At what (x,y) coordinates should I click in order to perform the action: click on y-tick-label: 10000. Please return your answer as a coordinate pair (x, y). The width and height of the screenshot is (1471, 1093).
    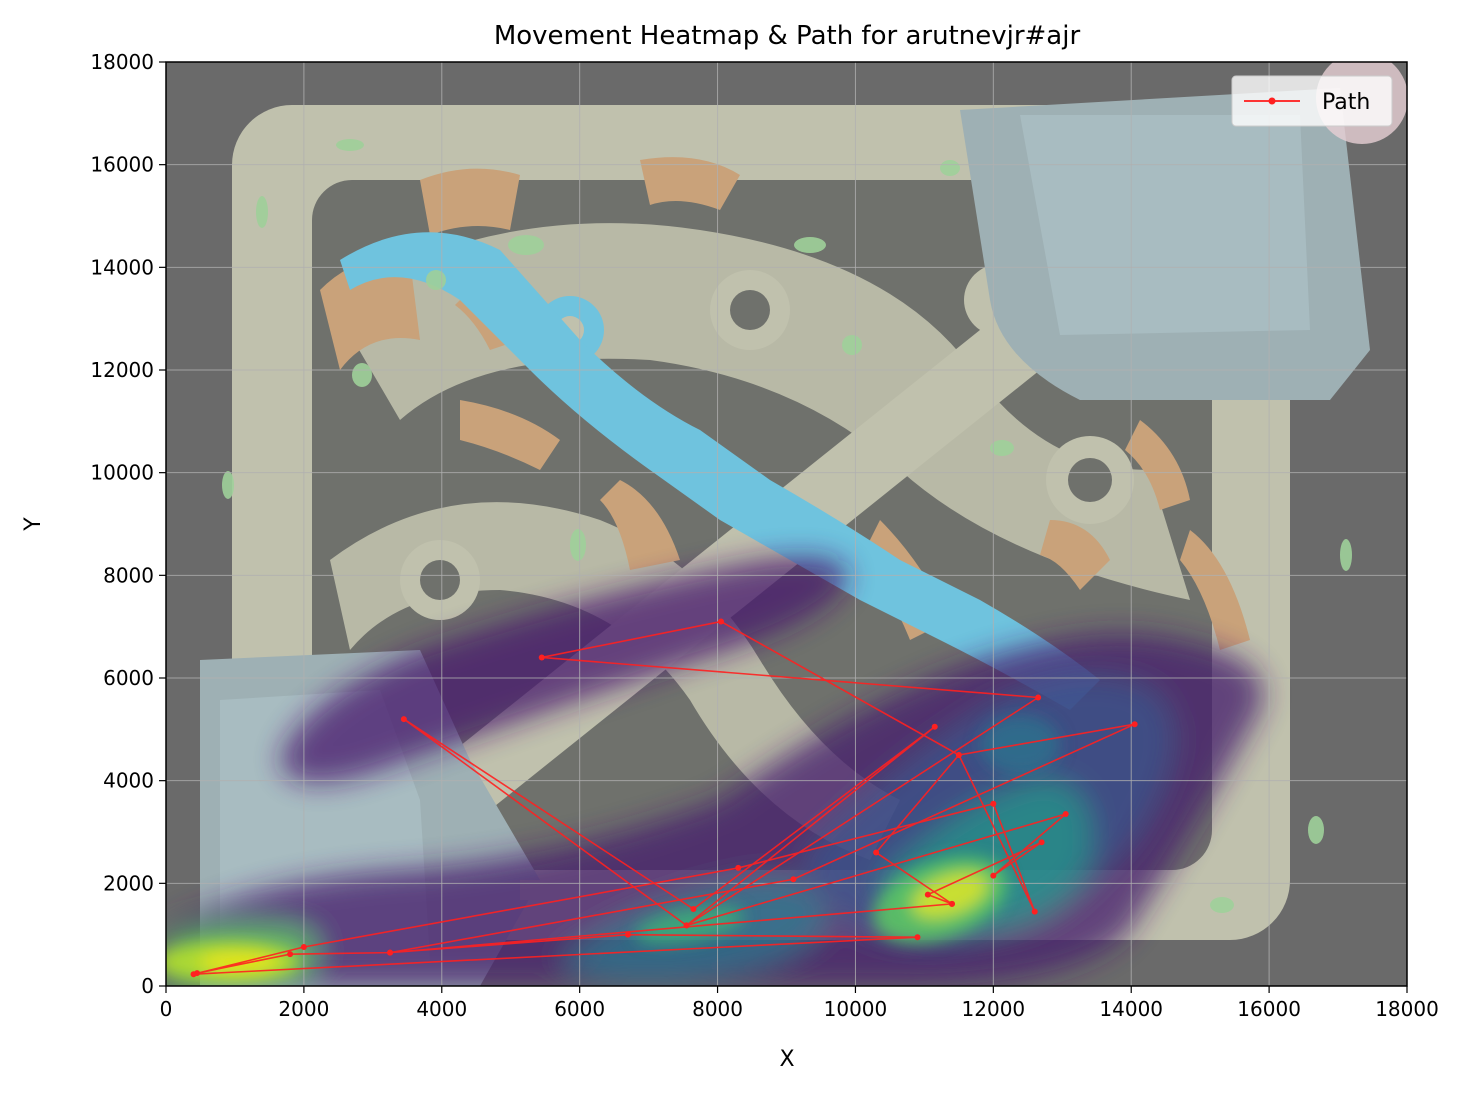
    Looking at the image, I should click on (122, 473).